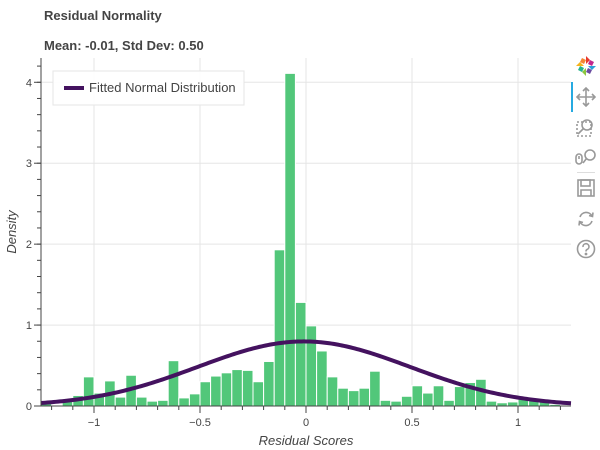 This screenshot has height=450, width=600. What do you see at coordinates (586, 188) in the screenshot?
I see `save-icon` at bounding box center [586, 188].